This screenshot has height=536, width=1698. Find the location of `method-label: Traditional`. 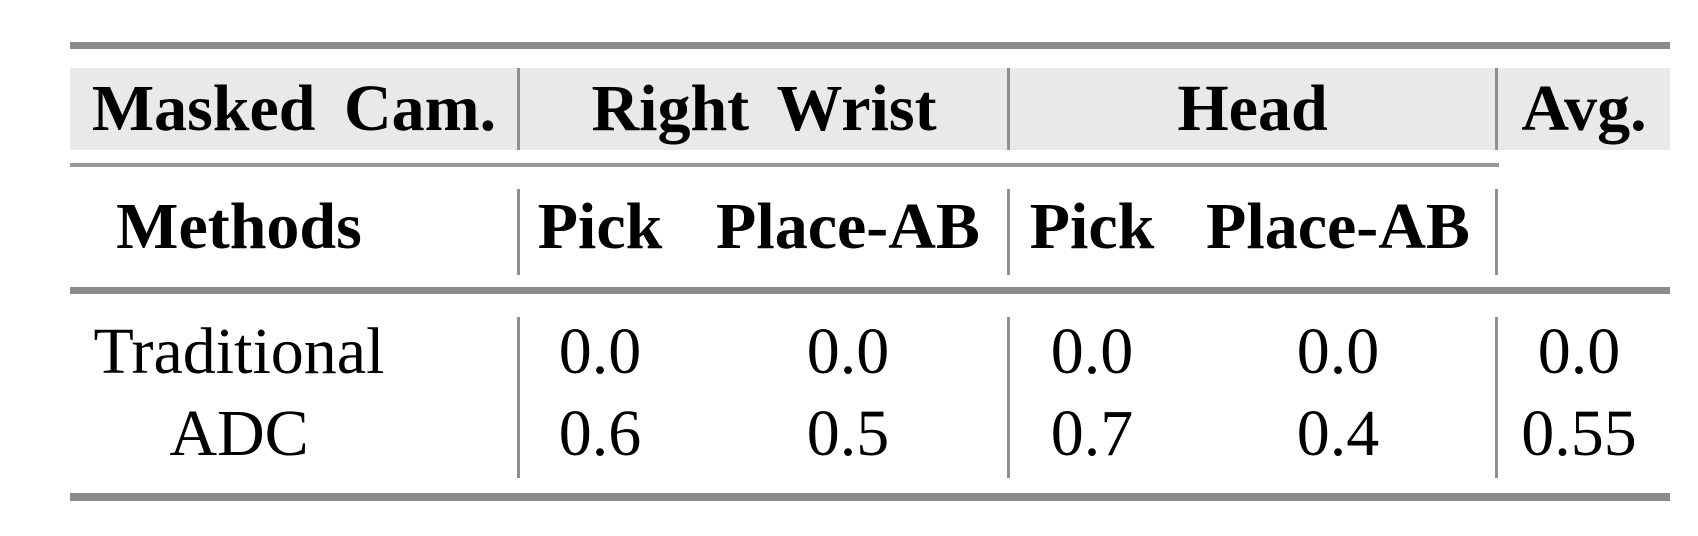

method-label: Traditional is located at coordinates (239, 351).